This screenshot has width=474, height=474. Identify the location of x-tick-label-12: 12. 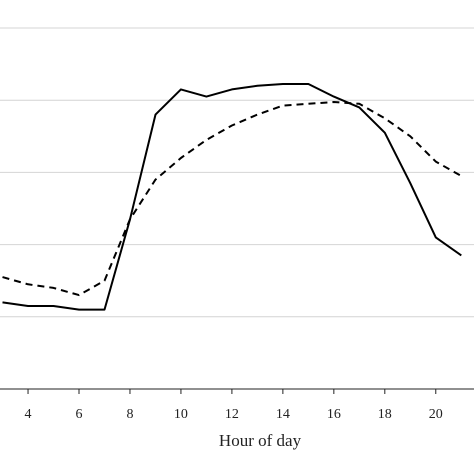
(232, 414).